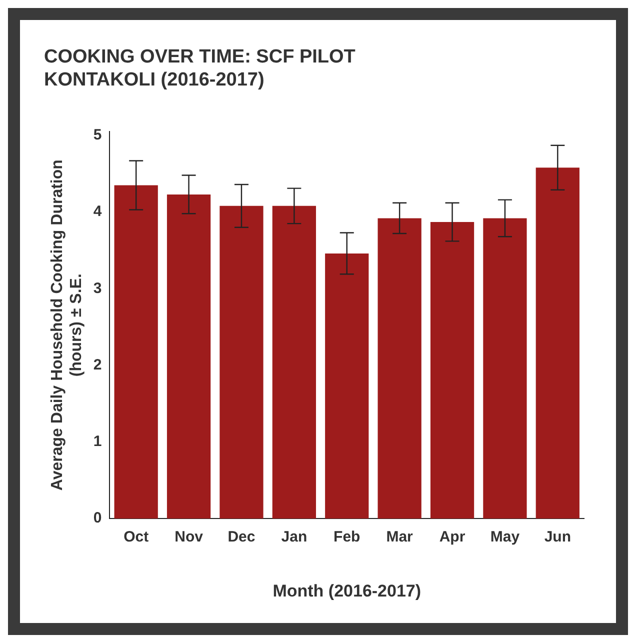 This screenshot has width=636, height=643. I want to click on chart-title: COOKING OVER TIME: SCF PILOT KONTAKOLI (2016-2017), so click(200, 68).